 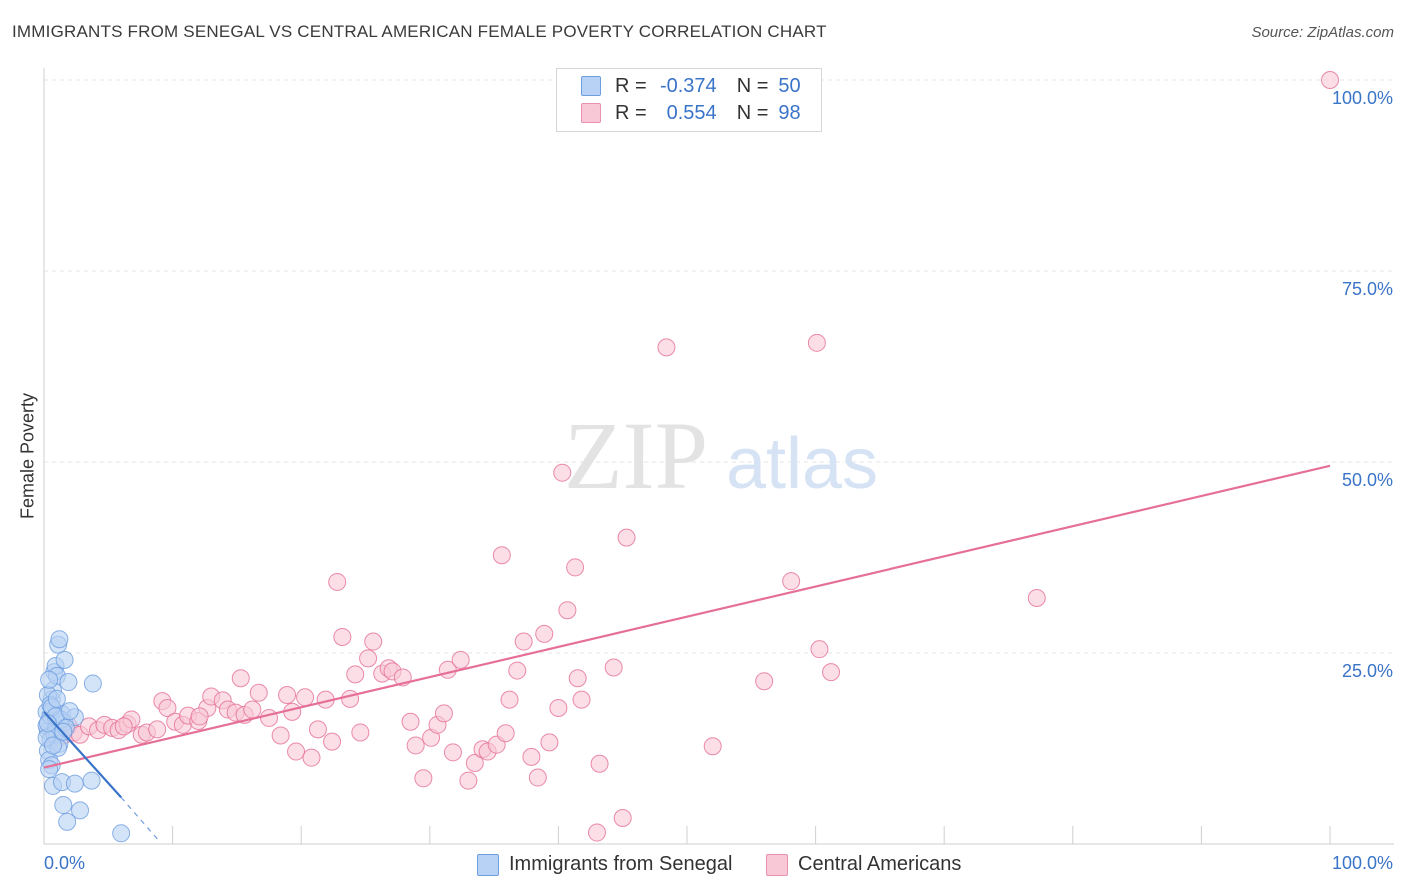 What do you see at coordinates (802, 464) in the screenshot?
I see `watermark-atlas: atlas` at bounding box center [802, 464].